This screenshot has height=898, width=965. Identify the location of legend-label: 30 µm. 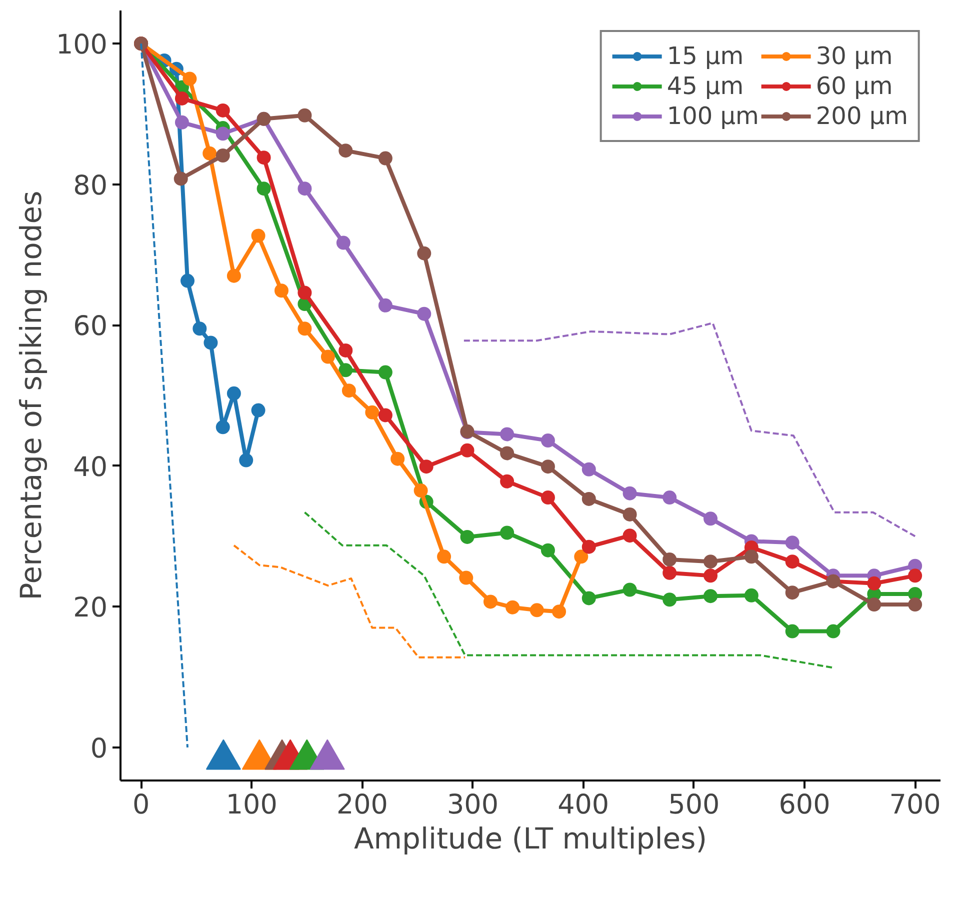
(854, 56).